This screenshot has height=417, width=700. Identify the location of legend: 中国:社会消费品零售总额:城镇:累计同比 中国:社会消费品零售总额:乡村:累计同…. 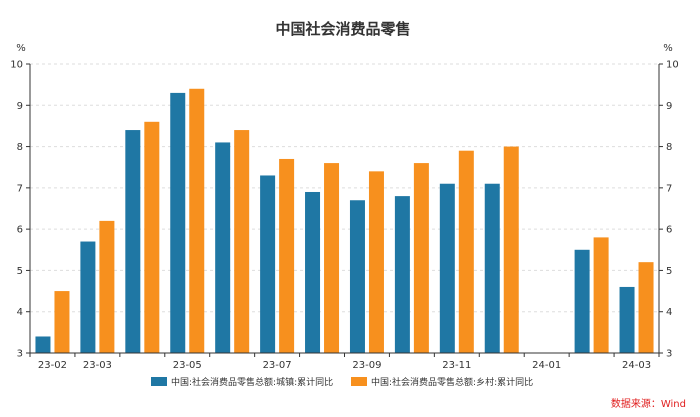
(342, 382).